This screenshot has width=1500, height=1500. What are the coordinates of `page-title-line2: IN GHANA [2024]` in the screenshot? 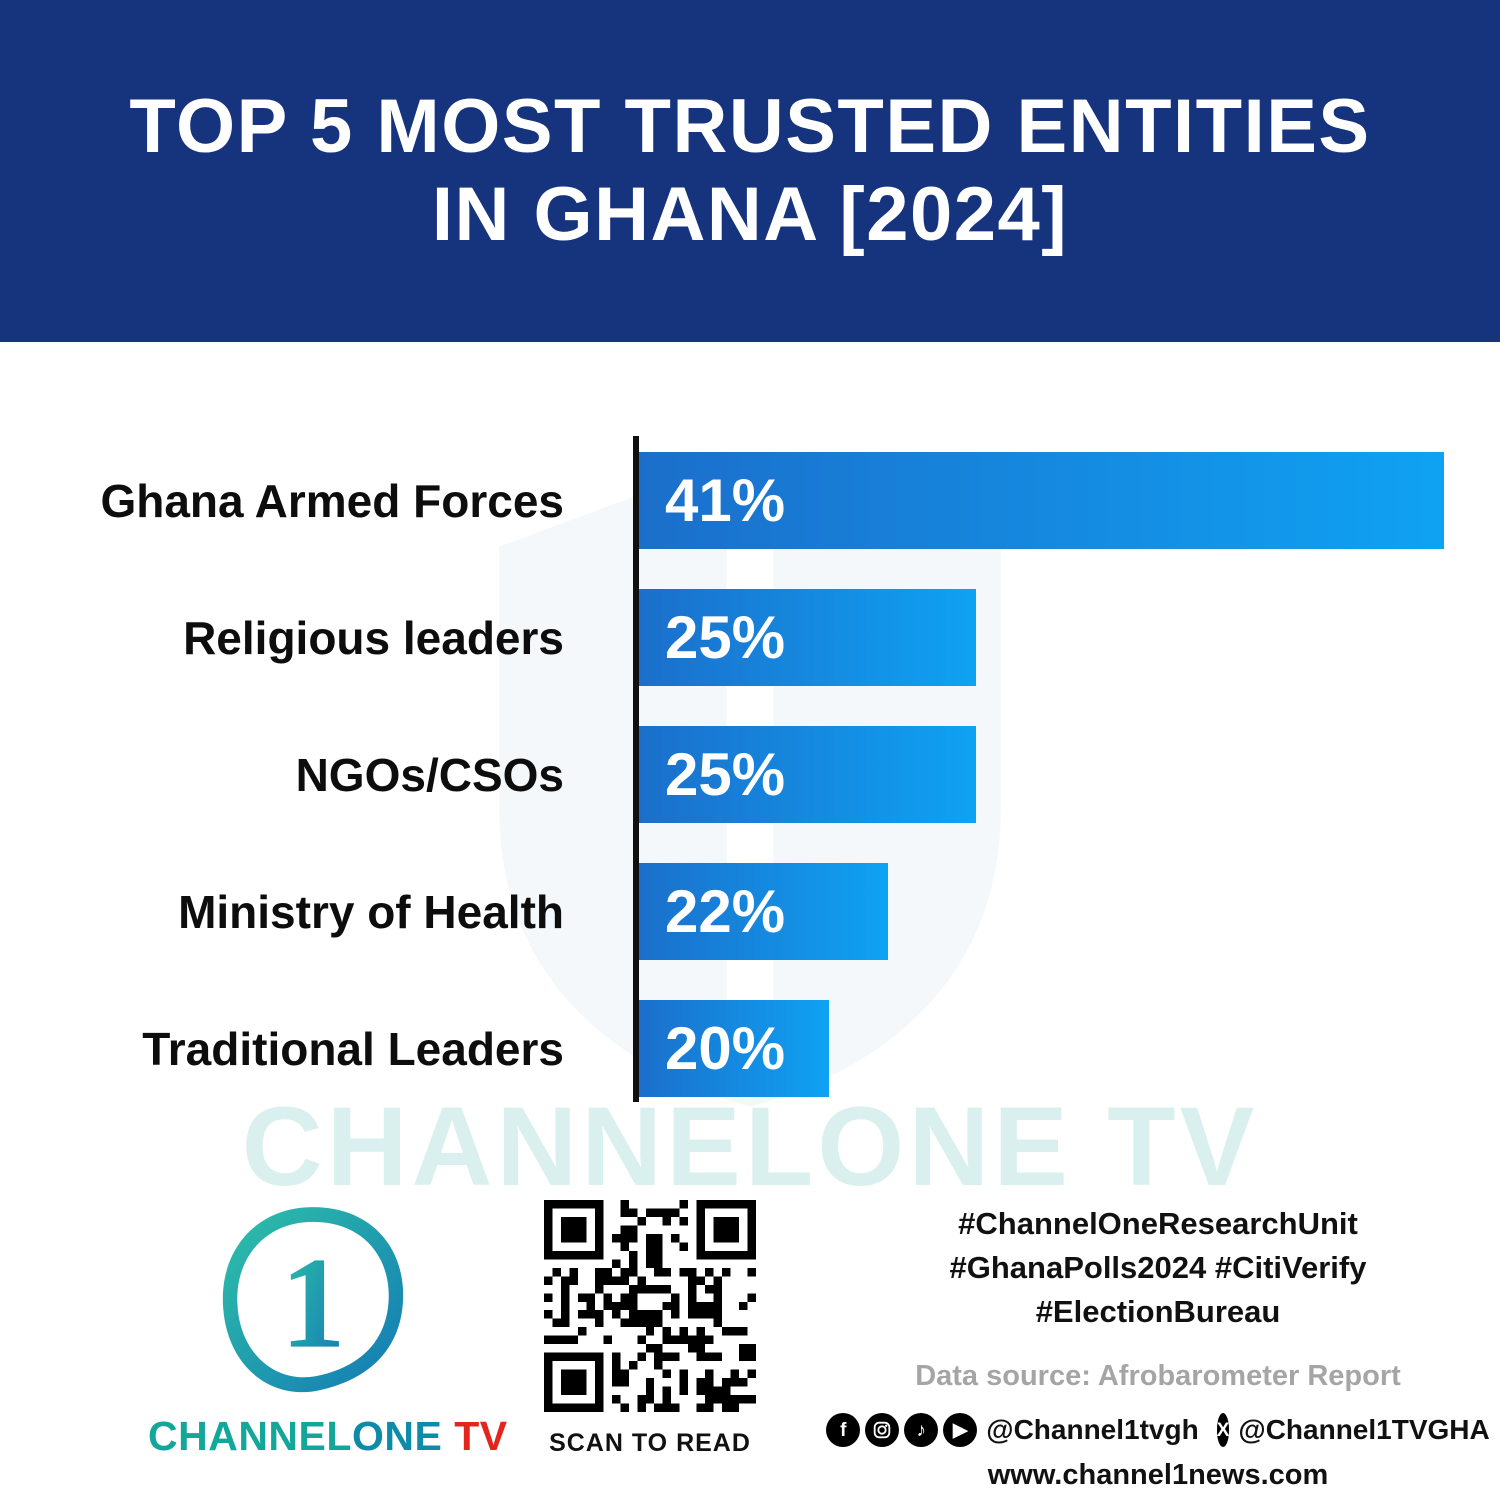 It's located at (750, 214).